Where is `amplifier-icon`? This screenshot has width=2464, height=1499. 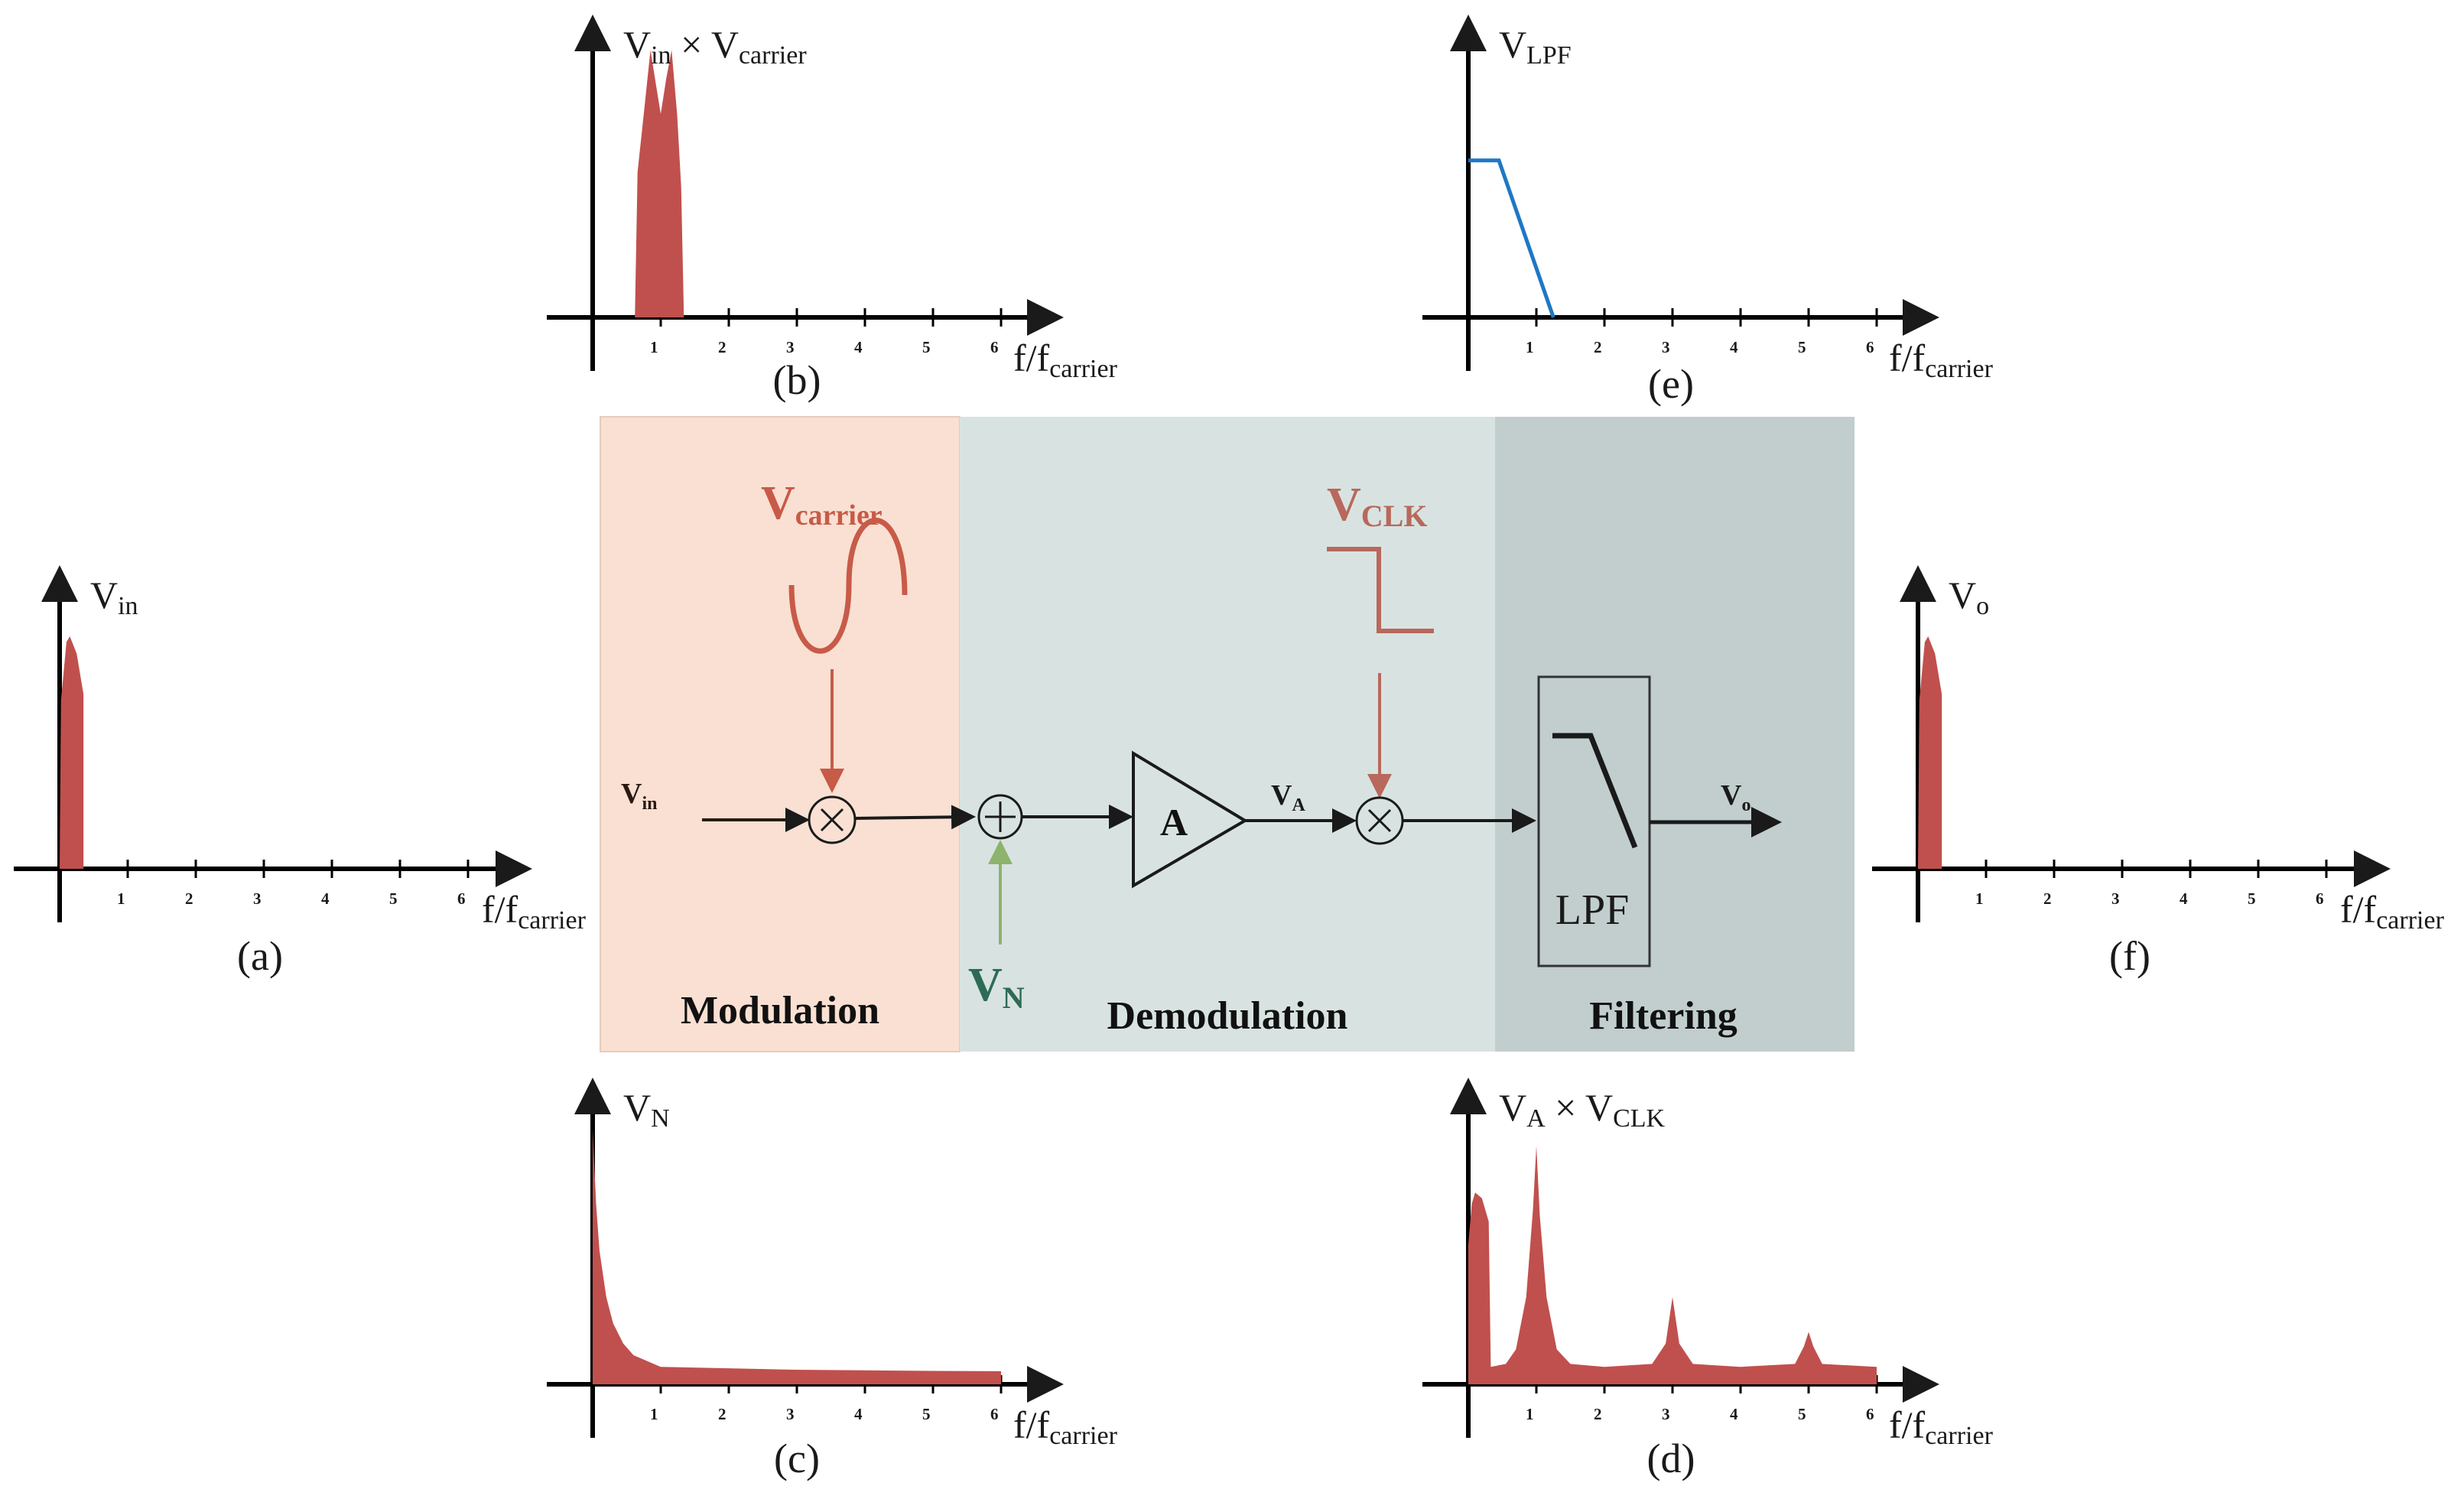
amplifier-icon is located at coordinates (1190, 819).